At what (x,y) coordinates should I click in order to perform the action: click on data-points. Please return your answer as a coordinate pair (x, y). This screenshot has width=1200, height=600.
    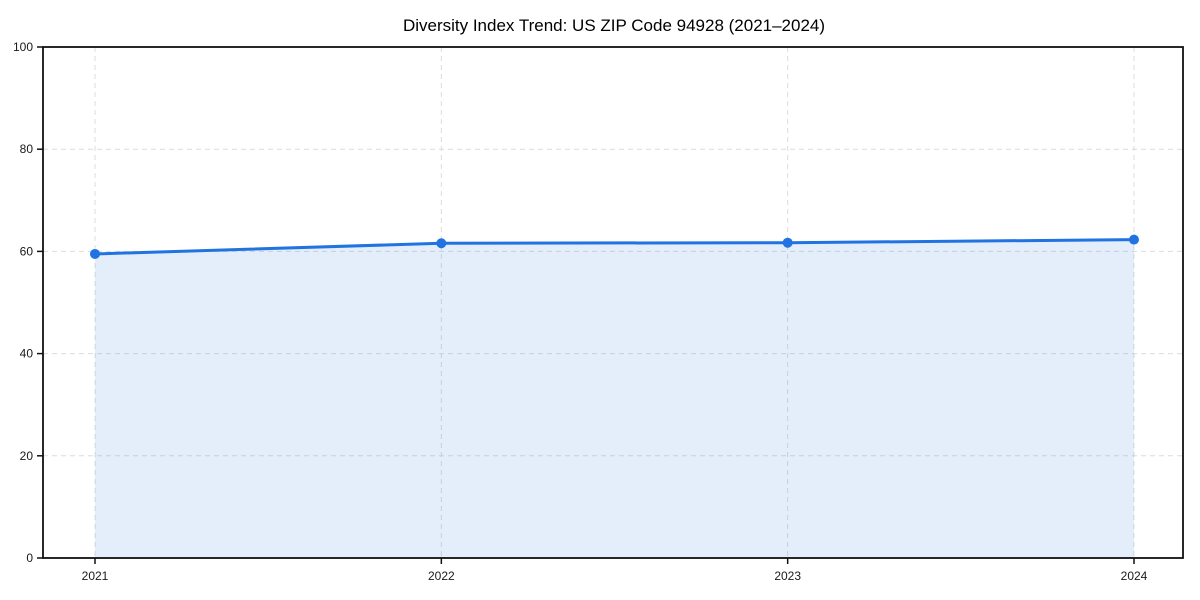
    Looking at the image, I should click on (614, 246).